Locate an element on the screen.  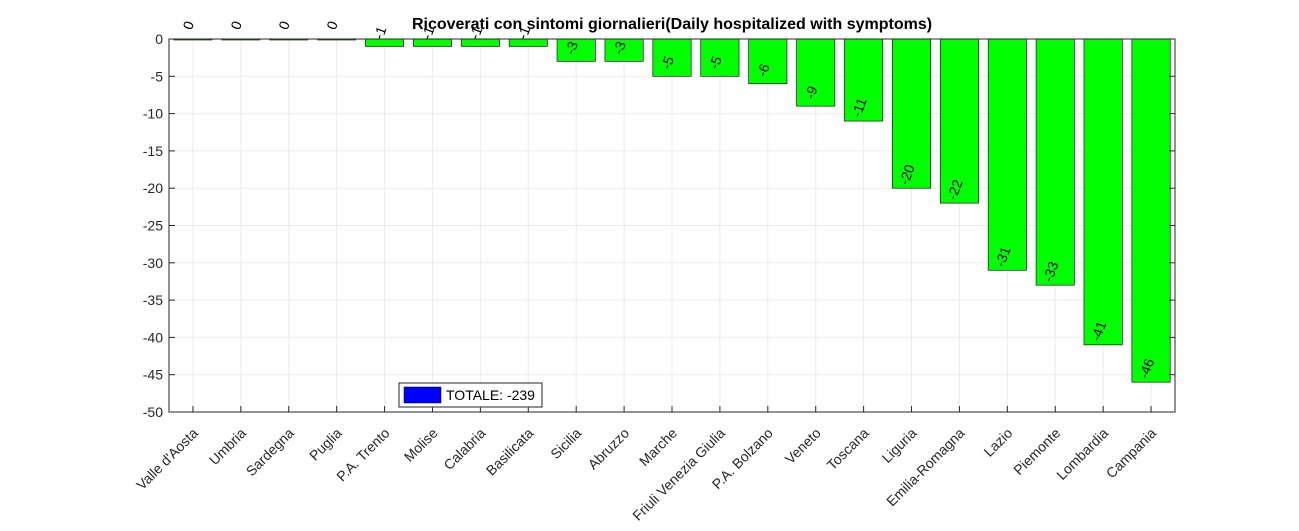
x-tick-label: Veneto is located at coordinates (803, 446).